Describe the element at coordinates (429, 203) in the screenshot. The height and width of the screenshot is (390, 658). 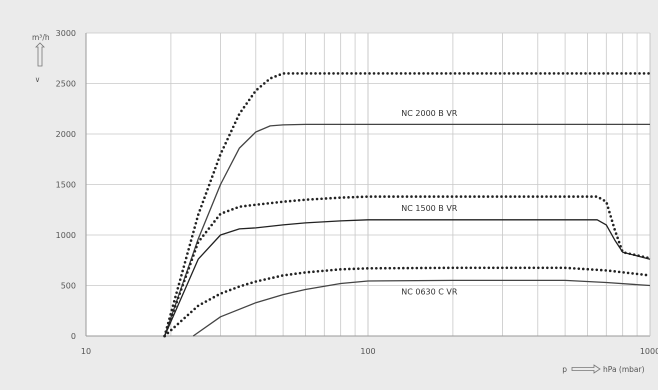
I see `series-labels: NC 2000 B VR NC 1500 B VR NC 0630 C VR` at that location.